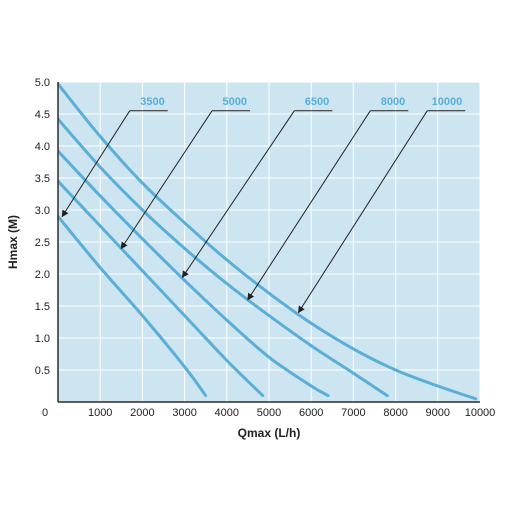 The width and height of the screenshot is (512, 512). What do you see at coordinates (184, 413) in the screenshot?
I see `x-tick-label: 3000` at bounding box center [184, 413].